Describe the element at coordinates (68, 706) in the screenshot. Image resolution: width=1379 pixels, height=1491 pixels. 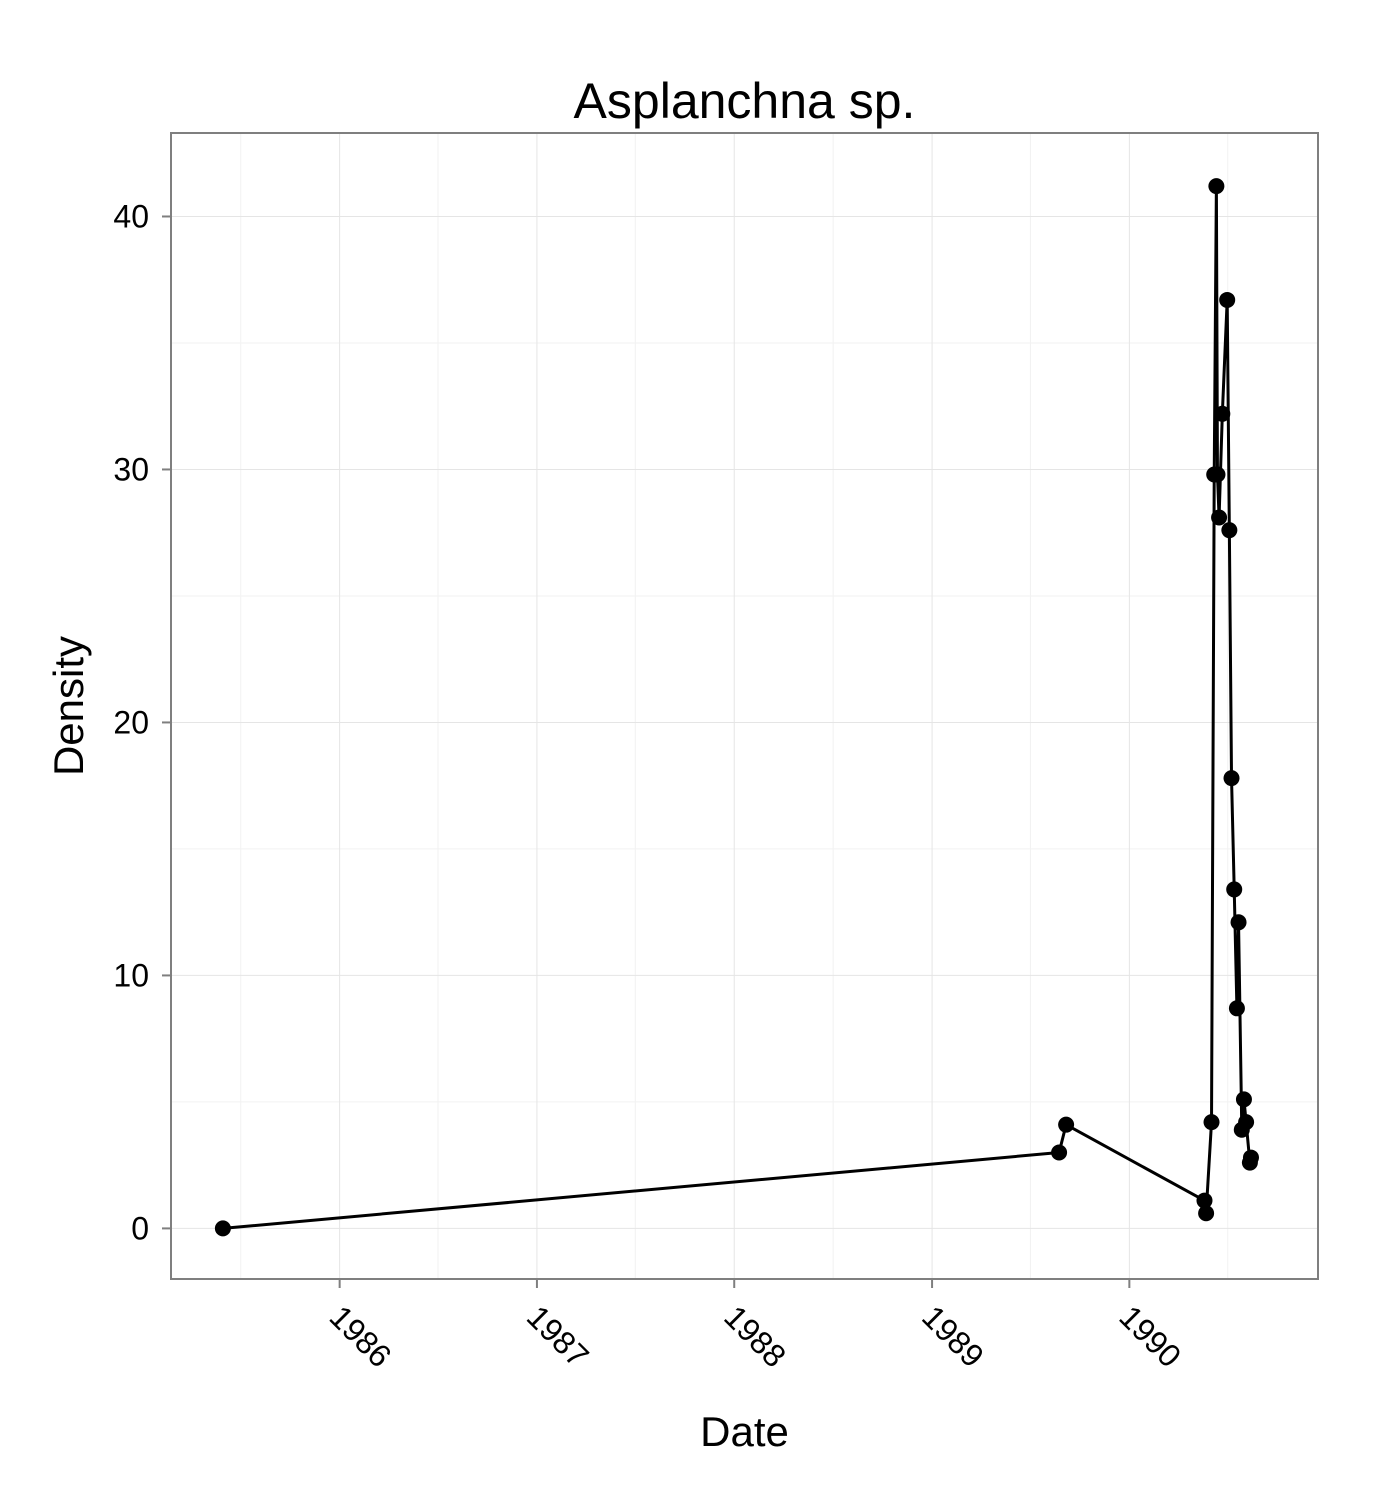
I see `y-axis-title: Density` at that location.